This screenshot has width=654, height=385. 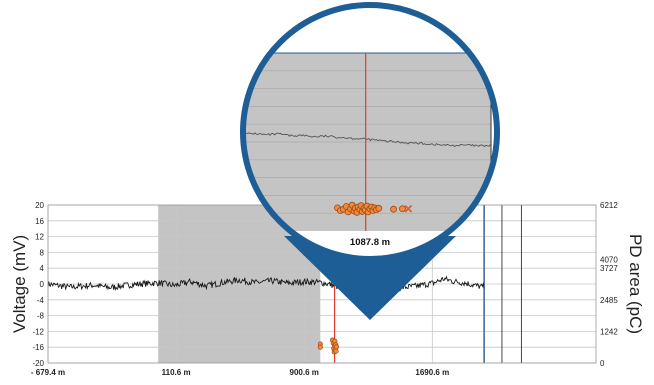 What do you see at coordinates (176, 372) in the screenshot?
I see `x-tick-label: 110.6 m` at bounding box center [176, 372].